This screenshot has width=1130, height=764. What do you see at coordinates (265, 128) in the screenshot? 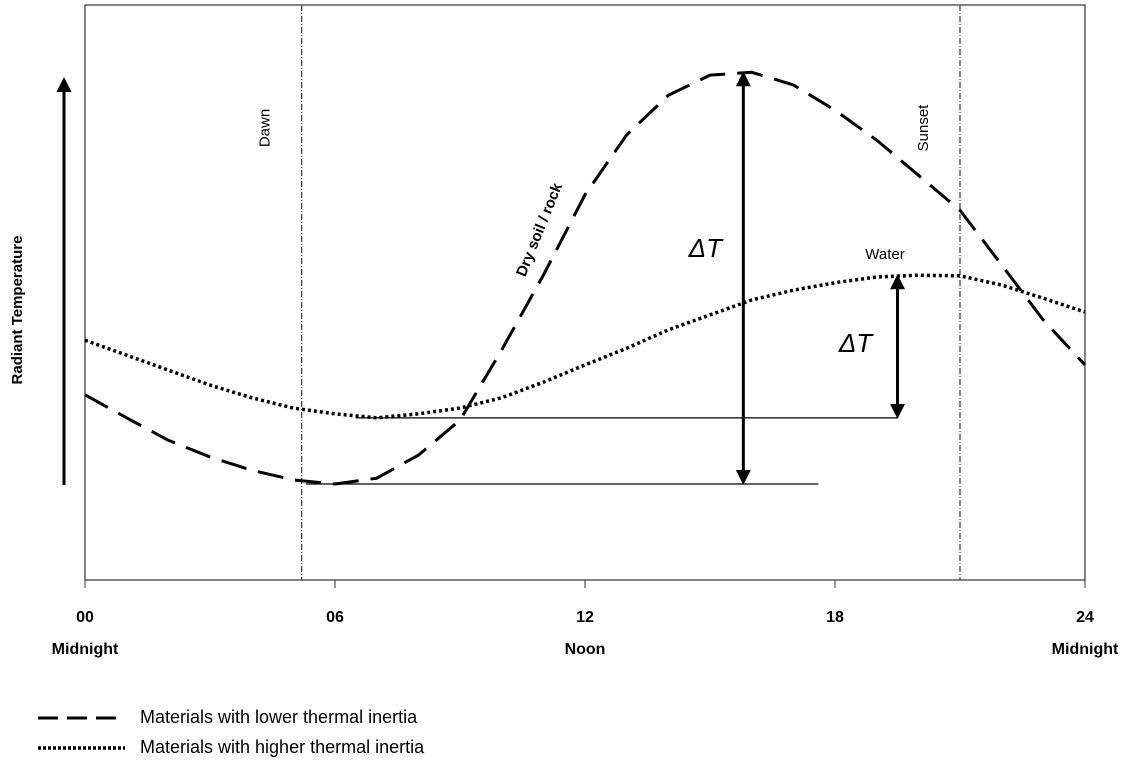
I see `event-label: Dawn` at bounding box center [265, 128].